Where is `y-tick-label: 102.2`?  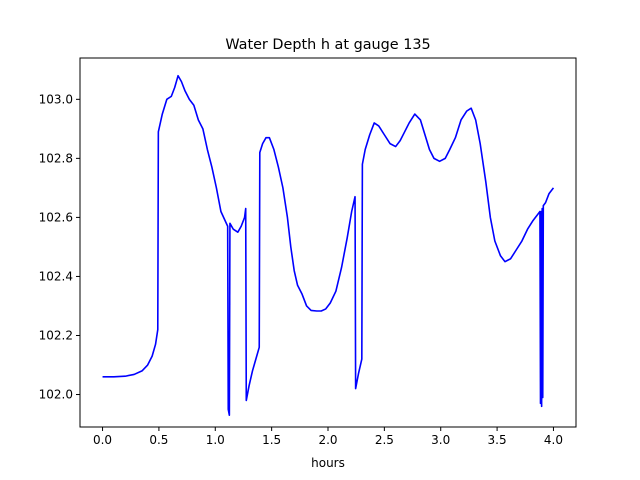
y-tick-label: 102.2 is located at coordinates (56, 335).